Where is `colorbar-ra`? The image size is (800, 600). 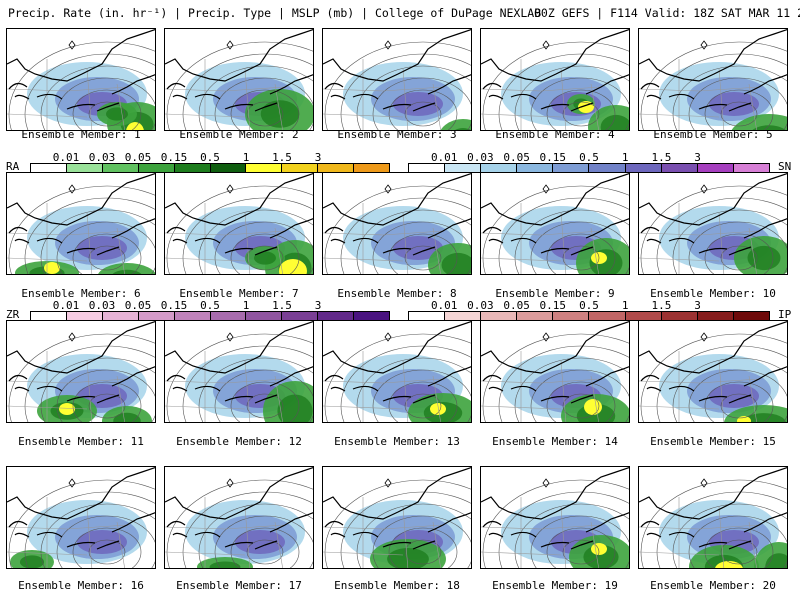
colorbar-ra is located at coordinates (210, 168).